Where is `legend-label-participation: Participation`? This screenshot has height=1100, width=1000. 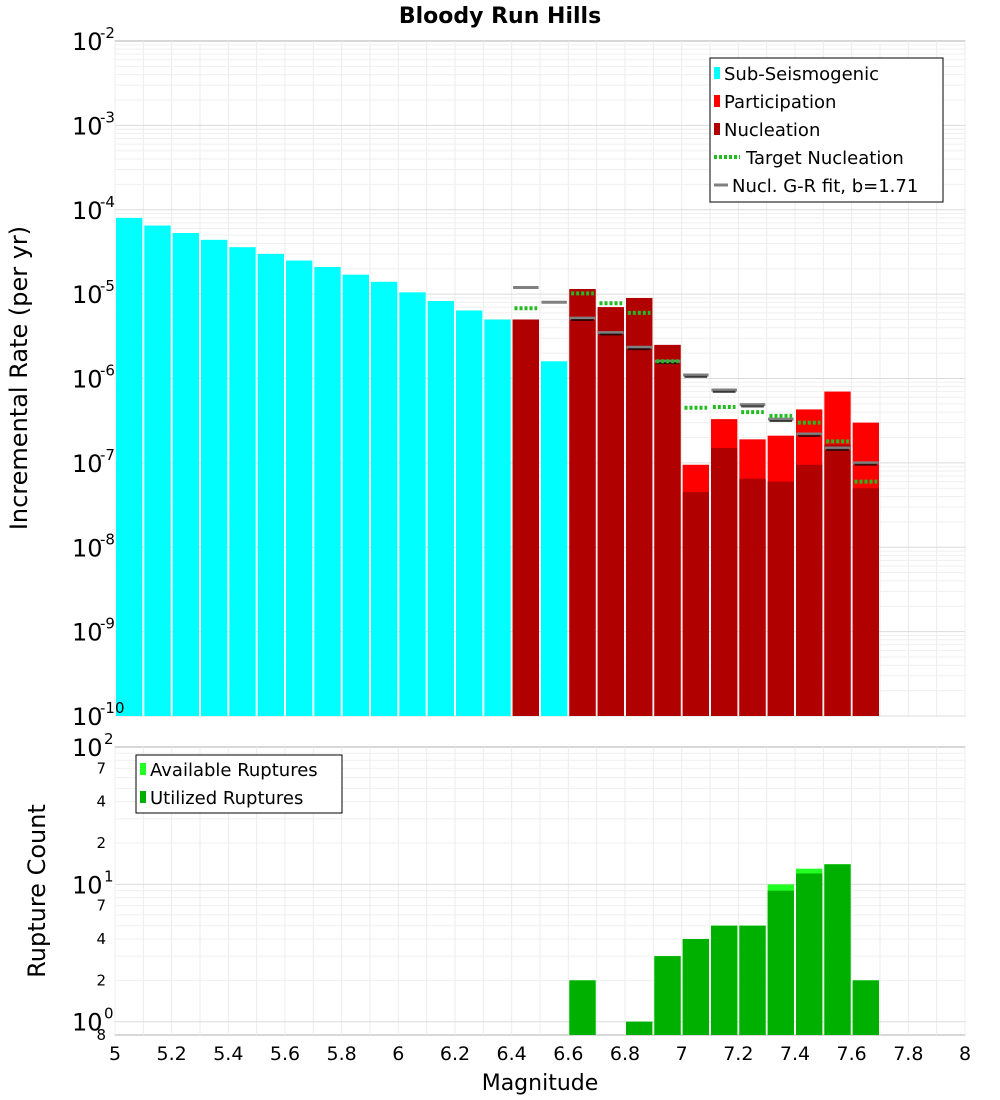
legend-label-participation: Participation is located at coordinates (780, 102).